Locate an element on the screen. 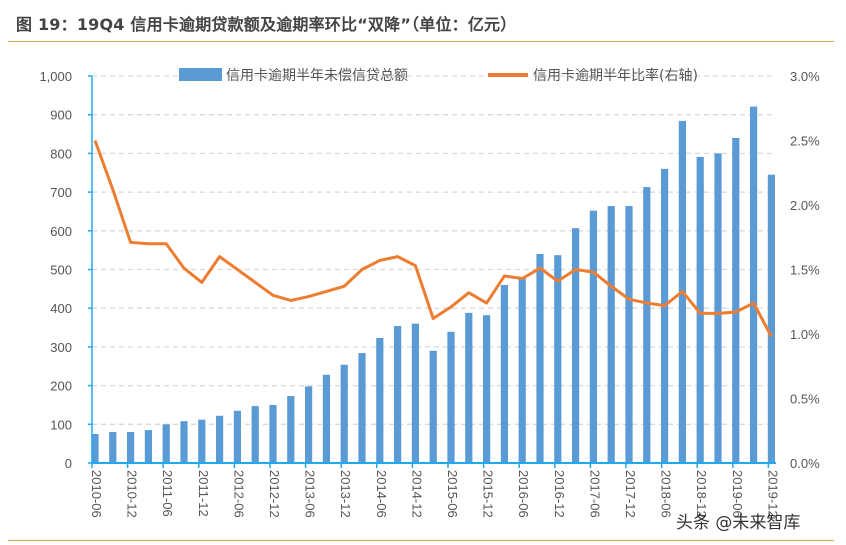 The width and height of the screenshot is (846, 545). bottom-divider is located at coordinates (421, 540).